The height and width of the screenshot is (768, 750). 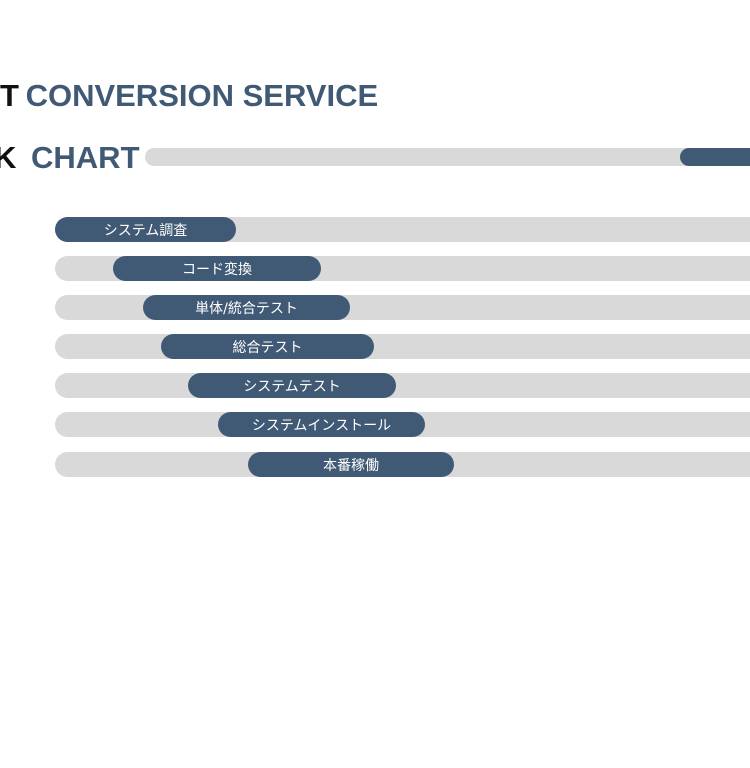 I want to click on task-bar: 総合テスト, so click(x=267, y=346).